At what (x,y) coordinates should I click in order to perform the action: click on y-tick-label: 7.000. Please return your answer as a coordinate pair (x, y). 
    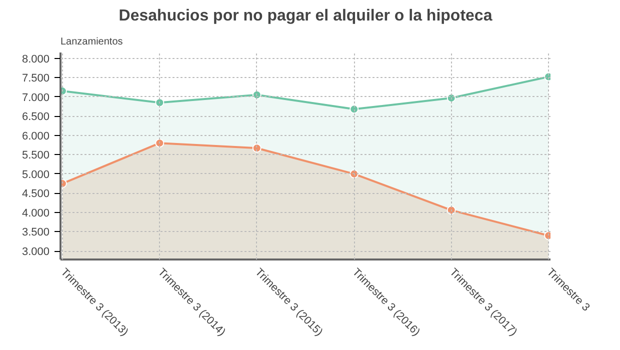
    Looking at the image, I should click on (36, 98).